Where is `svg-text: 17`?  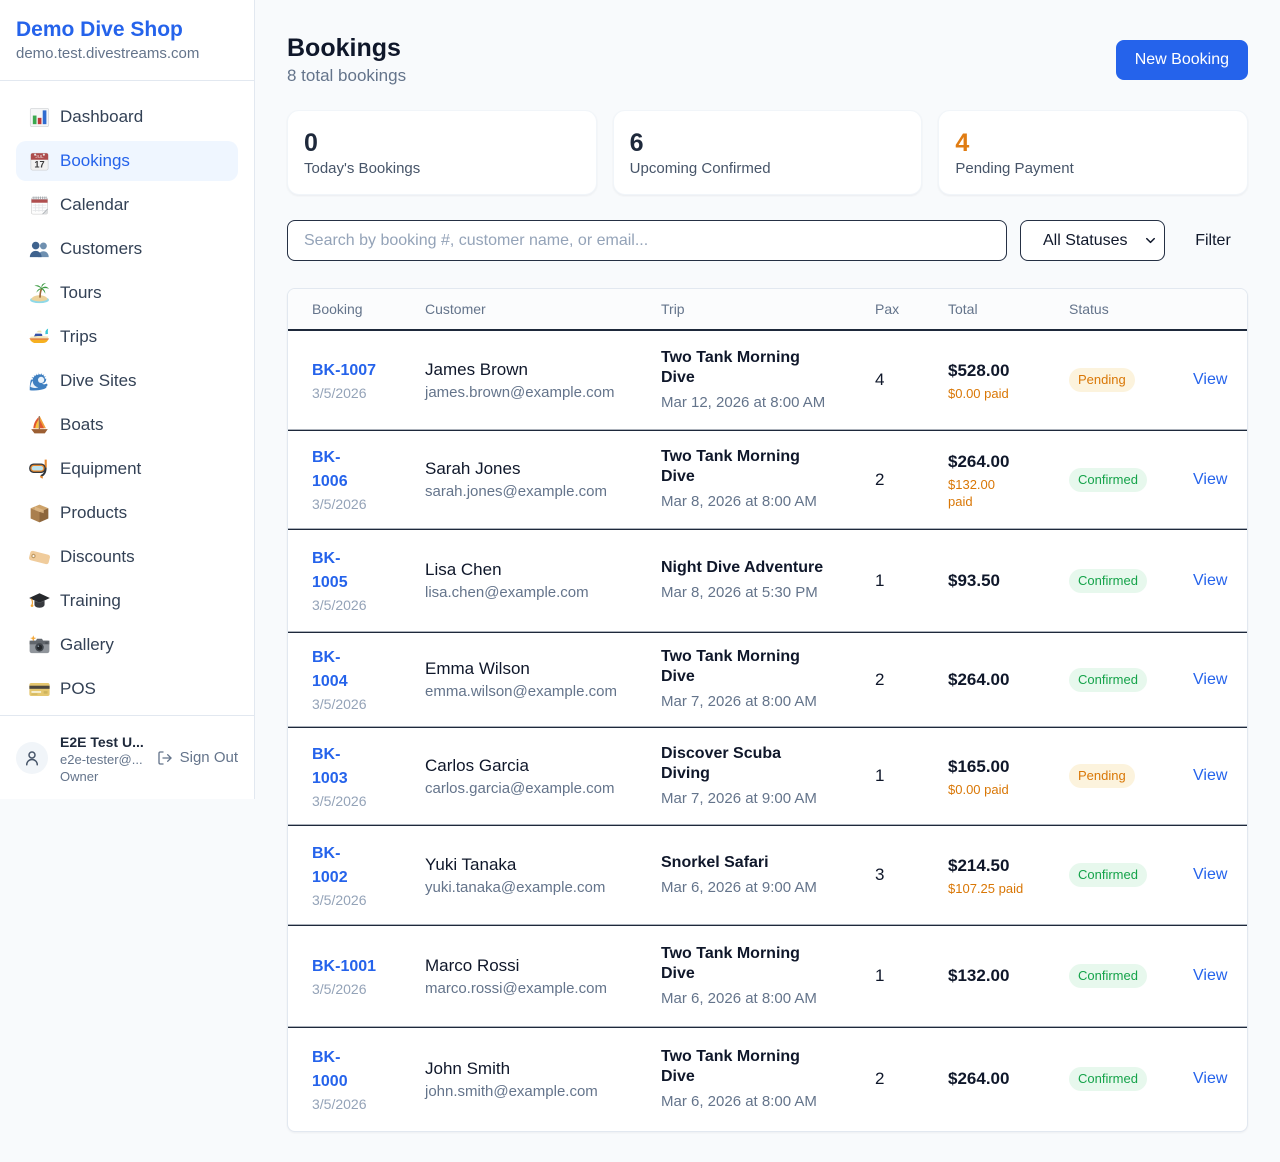
svg-text: 17 is located at coordinates (39, 164).